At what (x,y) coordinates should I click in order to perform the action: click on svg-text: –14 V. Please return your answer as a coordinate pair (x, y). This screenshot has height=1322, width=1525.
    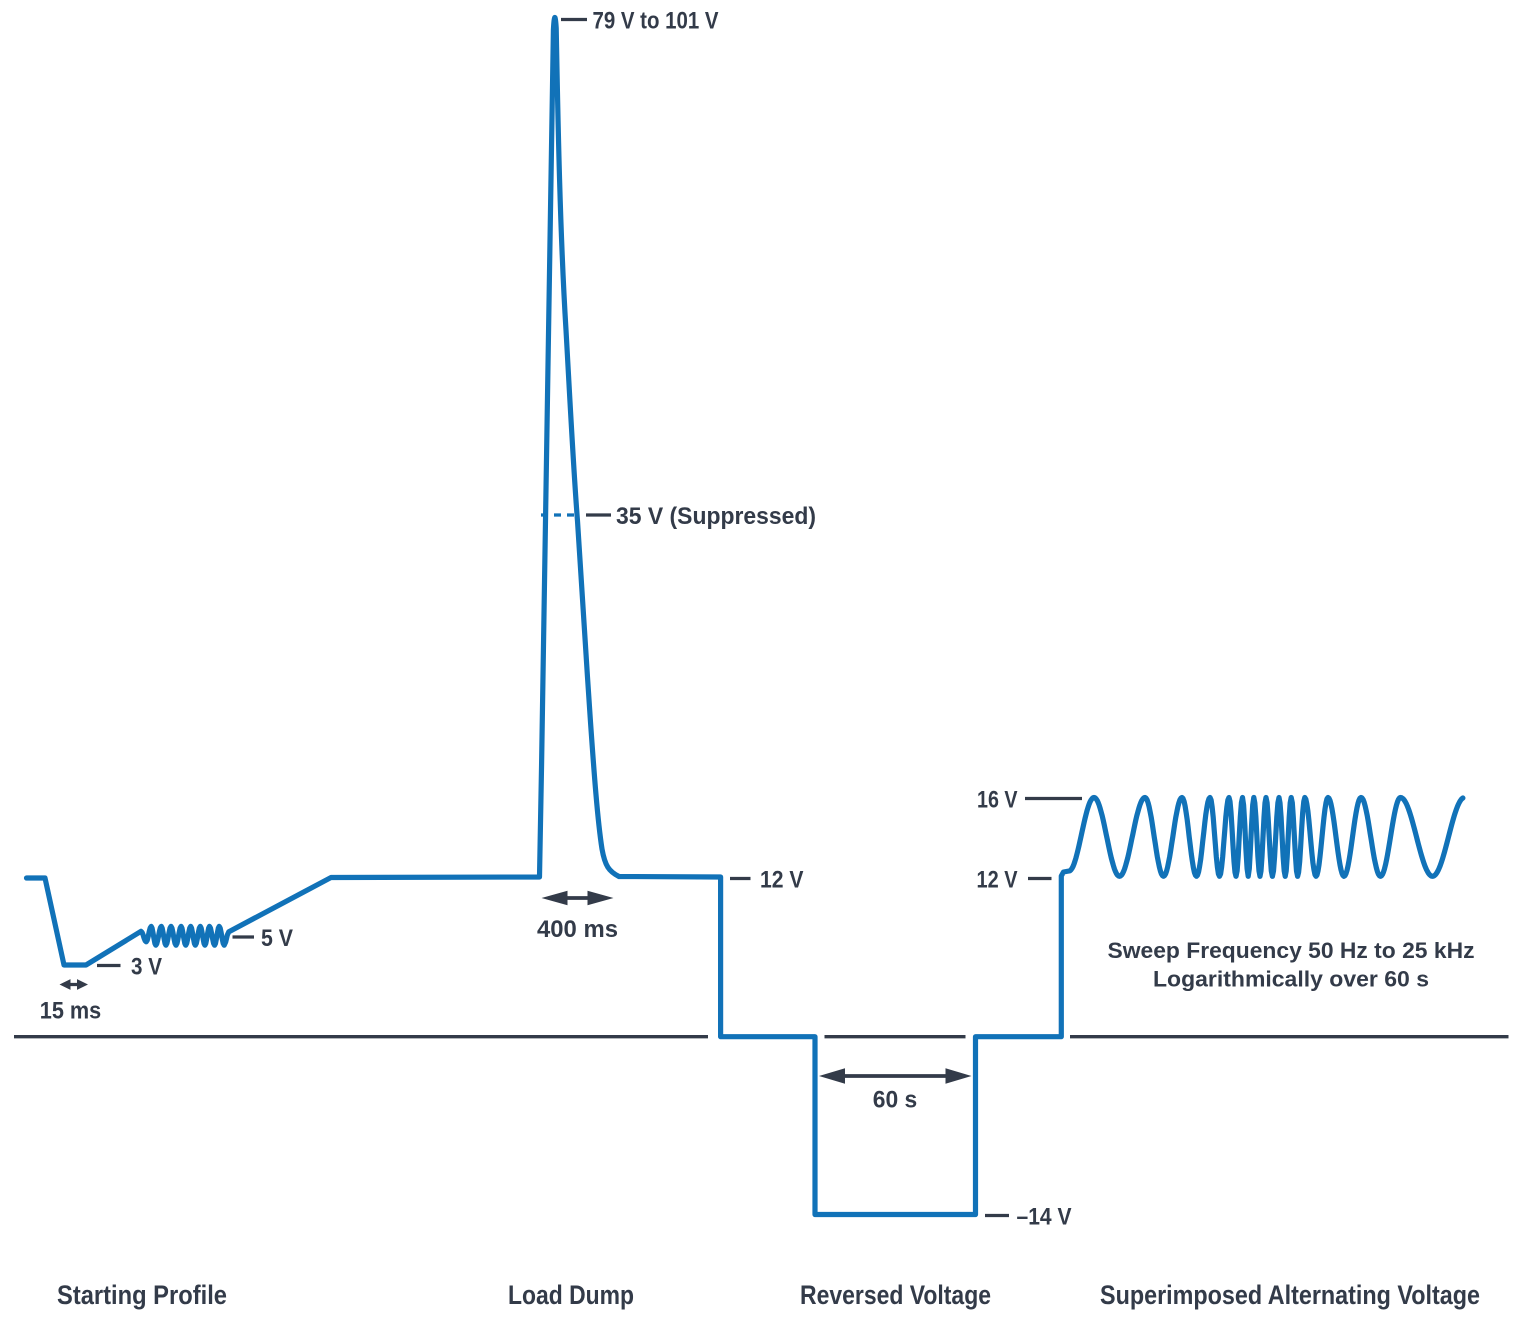
    Looking at the image, I should click on (1045, 1217).